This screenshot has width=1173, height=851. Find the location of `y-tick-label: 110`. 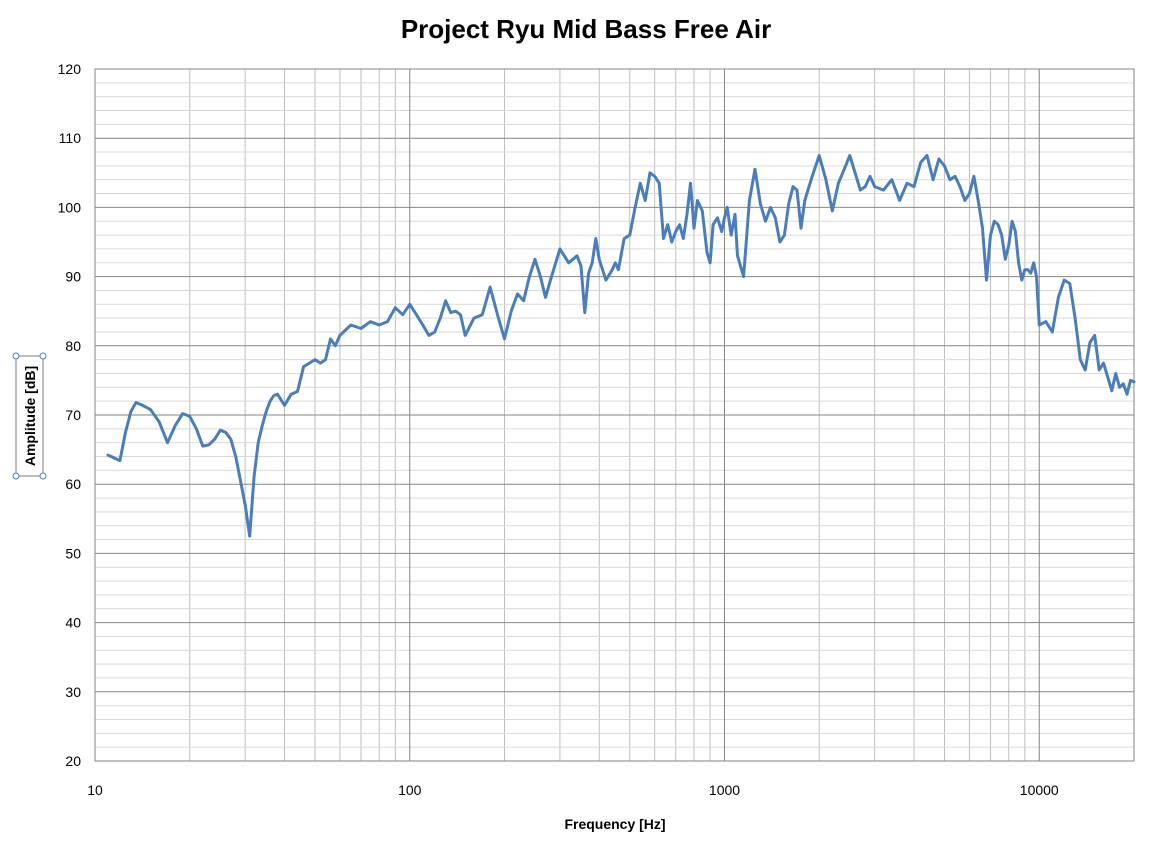

y-tick-label: 110 is located at coordinates (70, 138).